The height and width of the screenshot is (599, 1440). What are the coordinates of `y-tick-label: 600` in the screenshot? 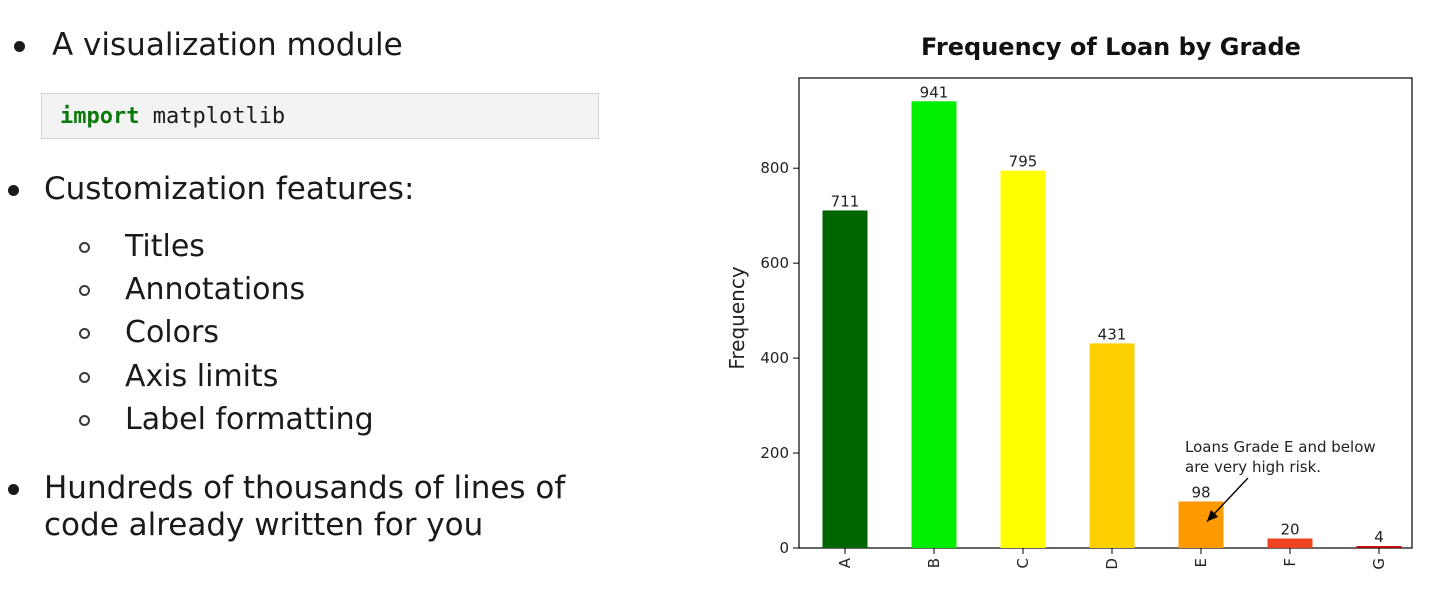 It's located at (774, 263).